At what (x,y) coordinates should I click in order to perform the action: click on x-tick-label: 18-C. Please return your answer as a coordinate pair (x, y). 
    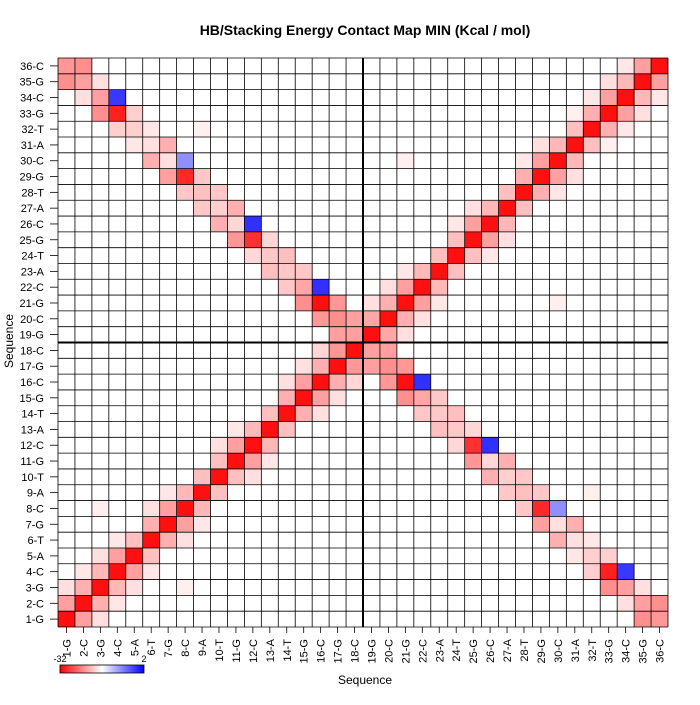
    Looking at the image, I should click on (356, 651).